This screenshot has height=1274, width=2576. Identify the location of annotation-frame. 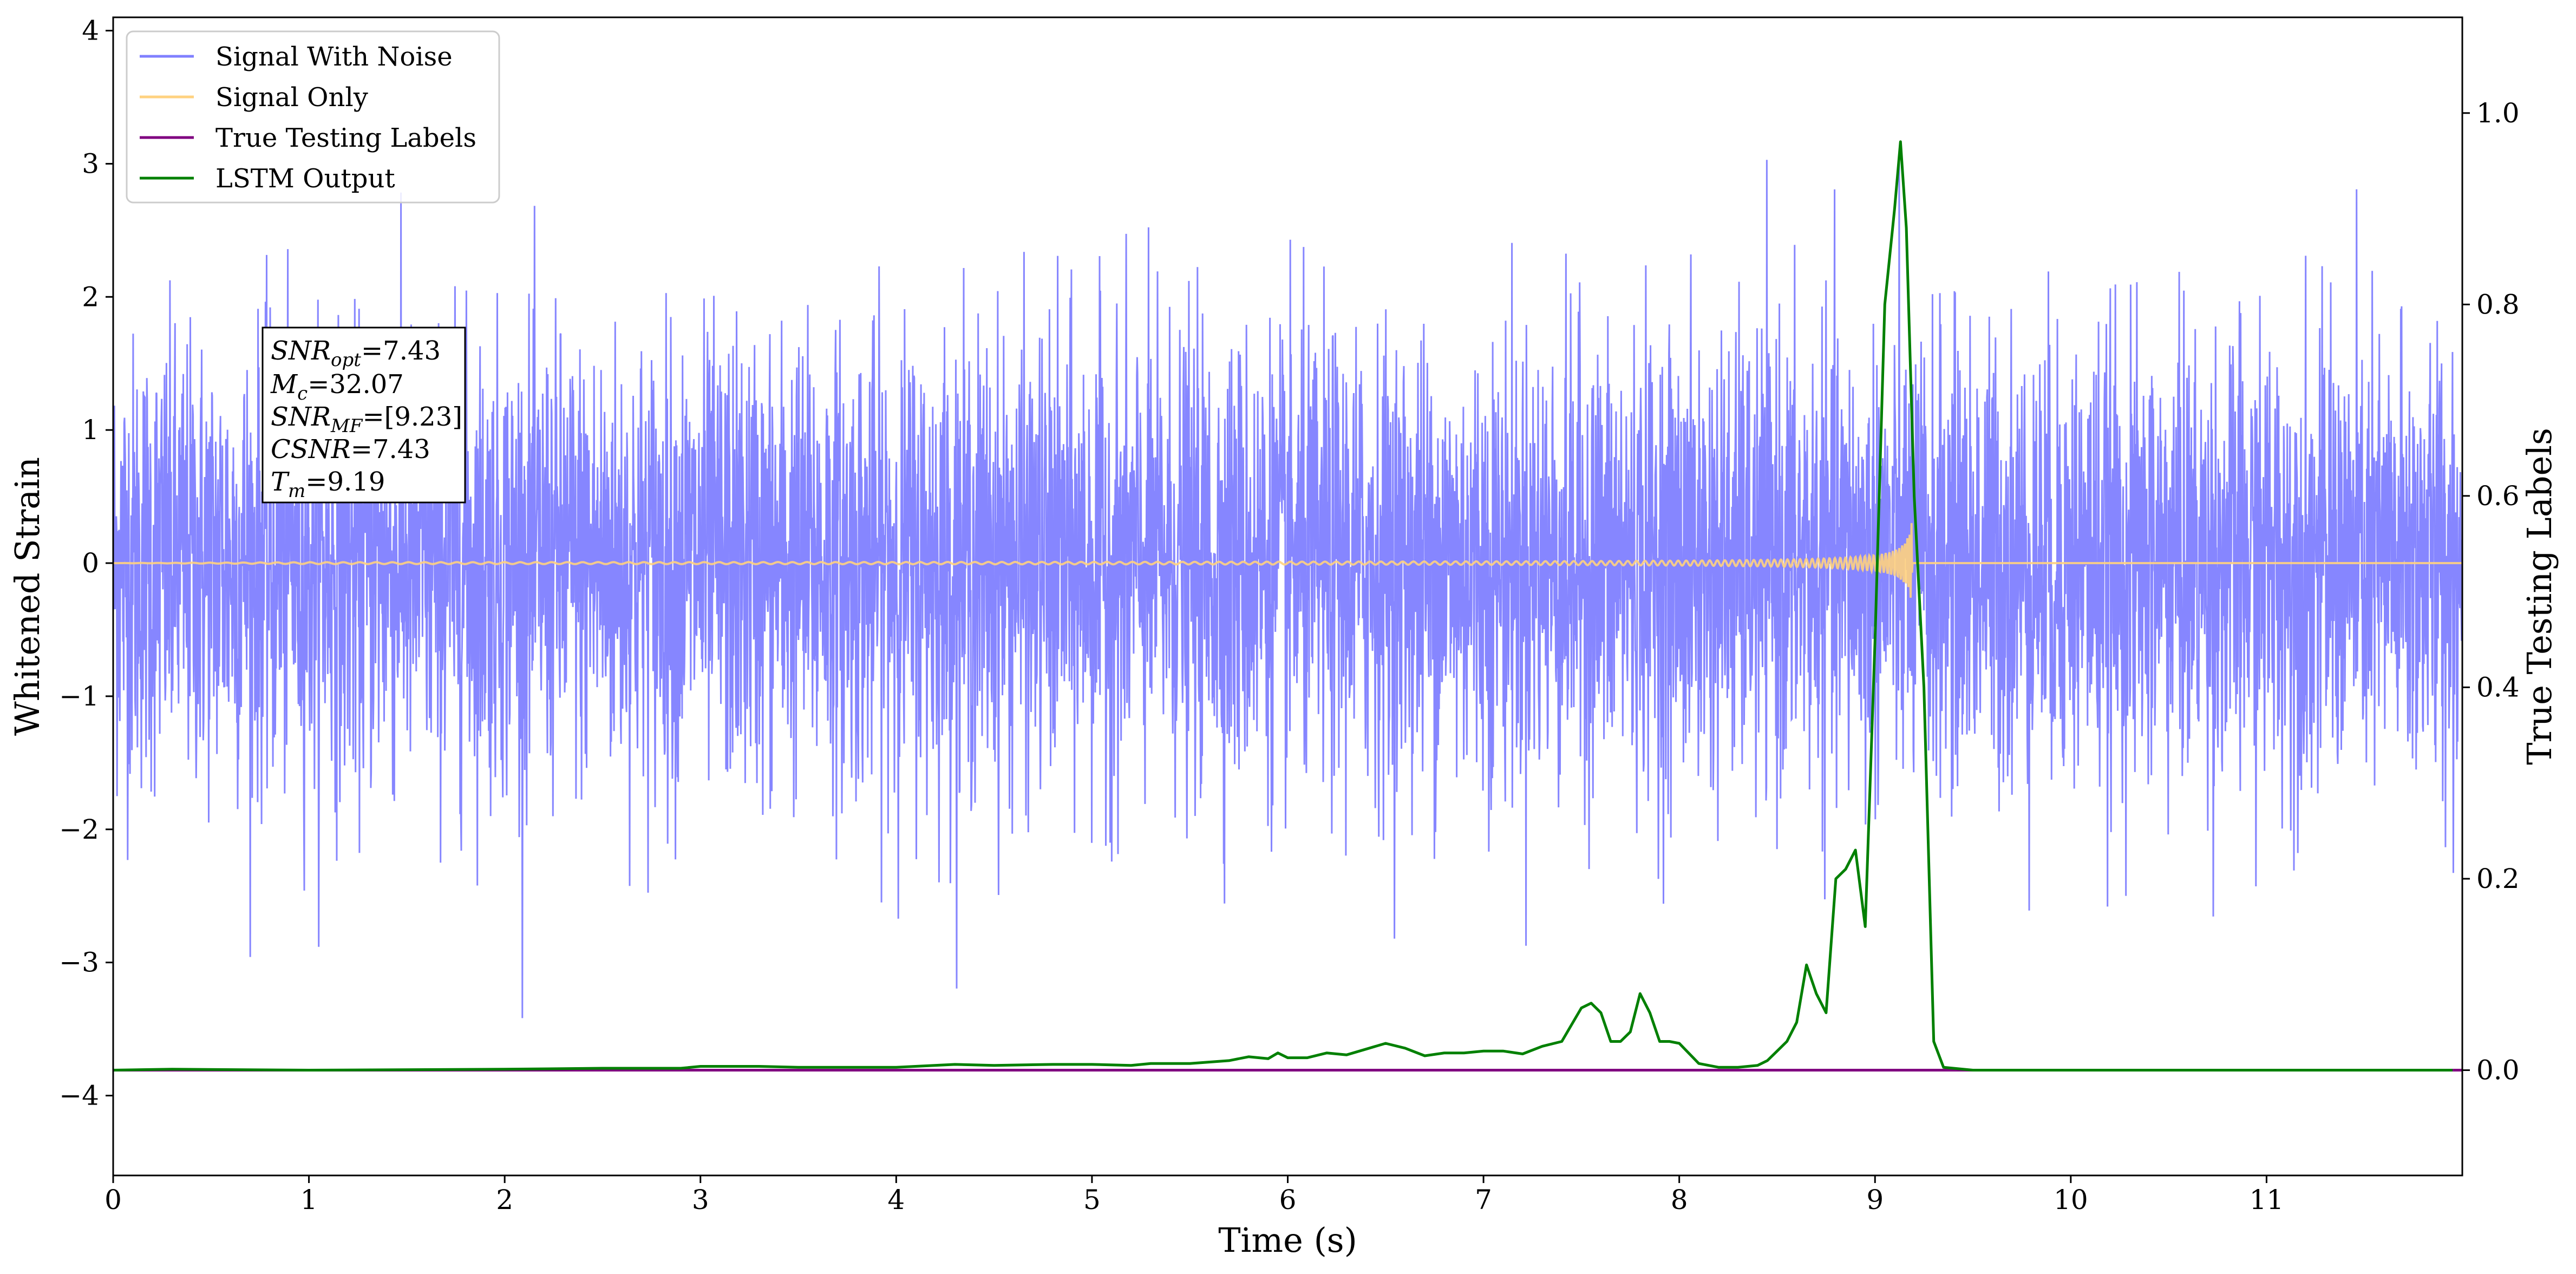
(363, 415).